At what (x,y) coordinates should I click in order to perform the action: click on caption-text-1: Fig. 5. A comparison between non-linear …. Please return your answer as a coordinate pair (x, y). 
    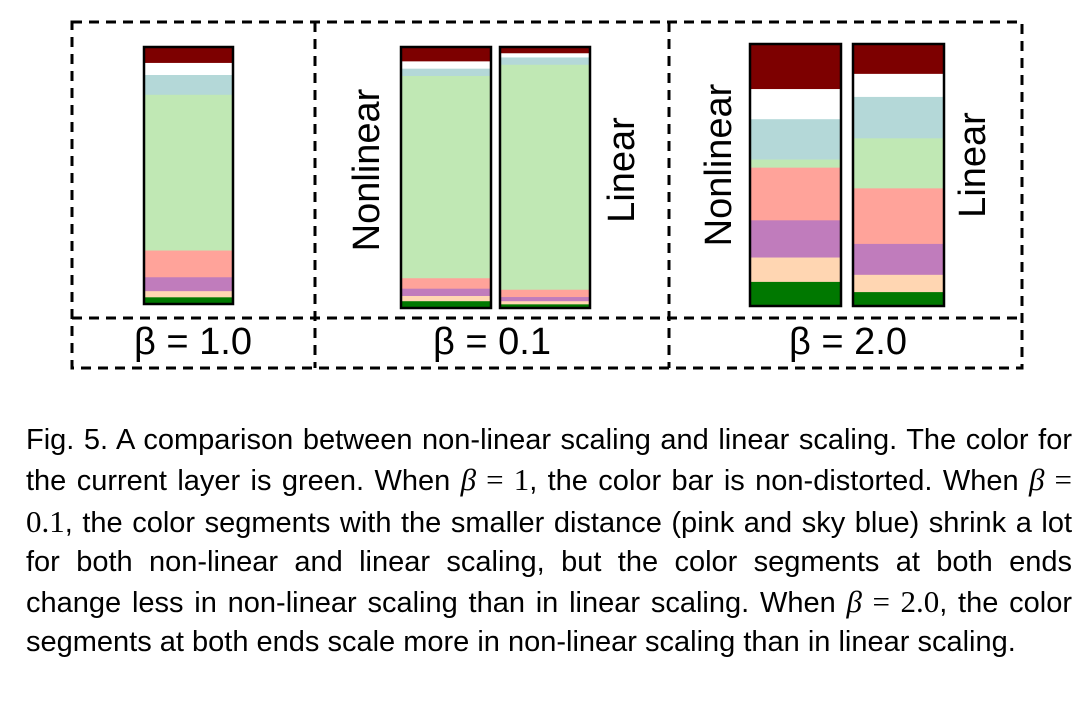
    Looking at the image, I should click on (549, 461).